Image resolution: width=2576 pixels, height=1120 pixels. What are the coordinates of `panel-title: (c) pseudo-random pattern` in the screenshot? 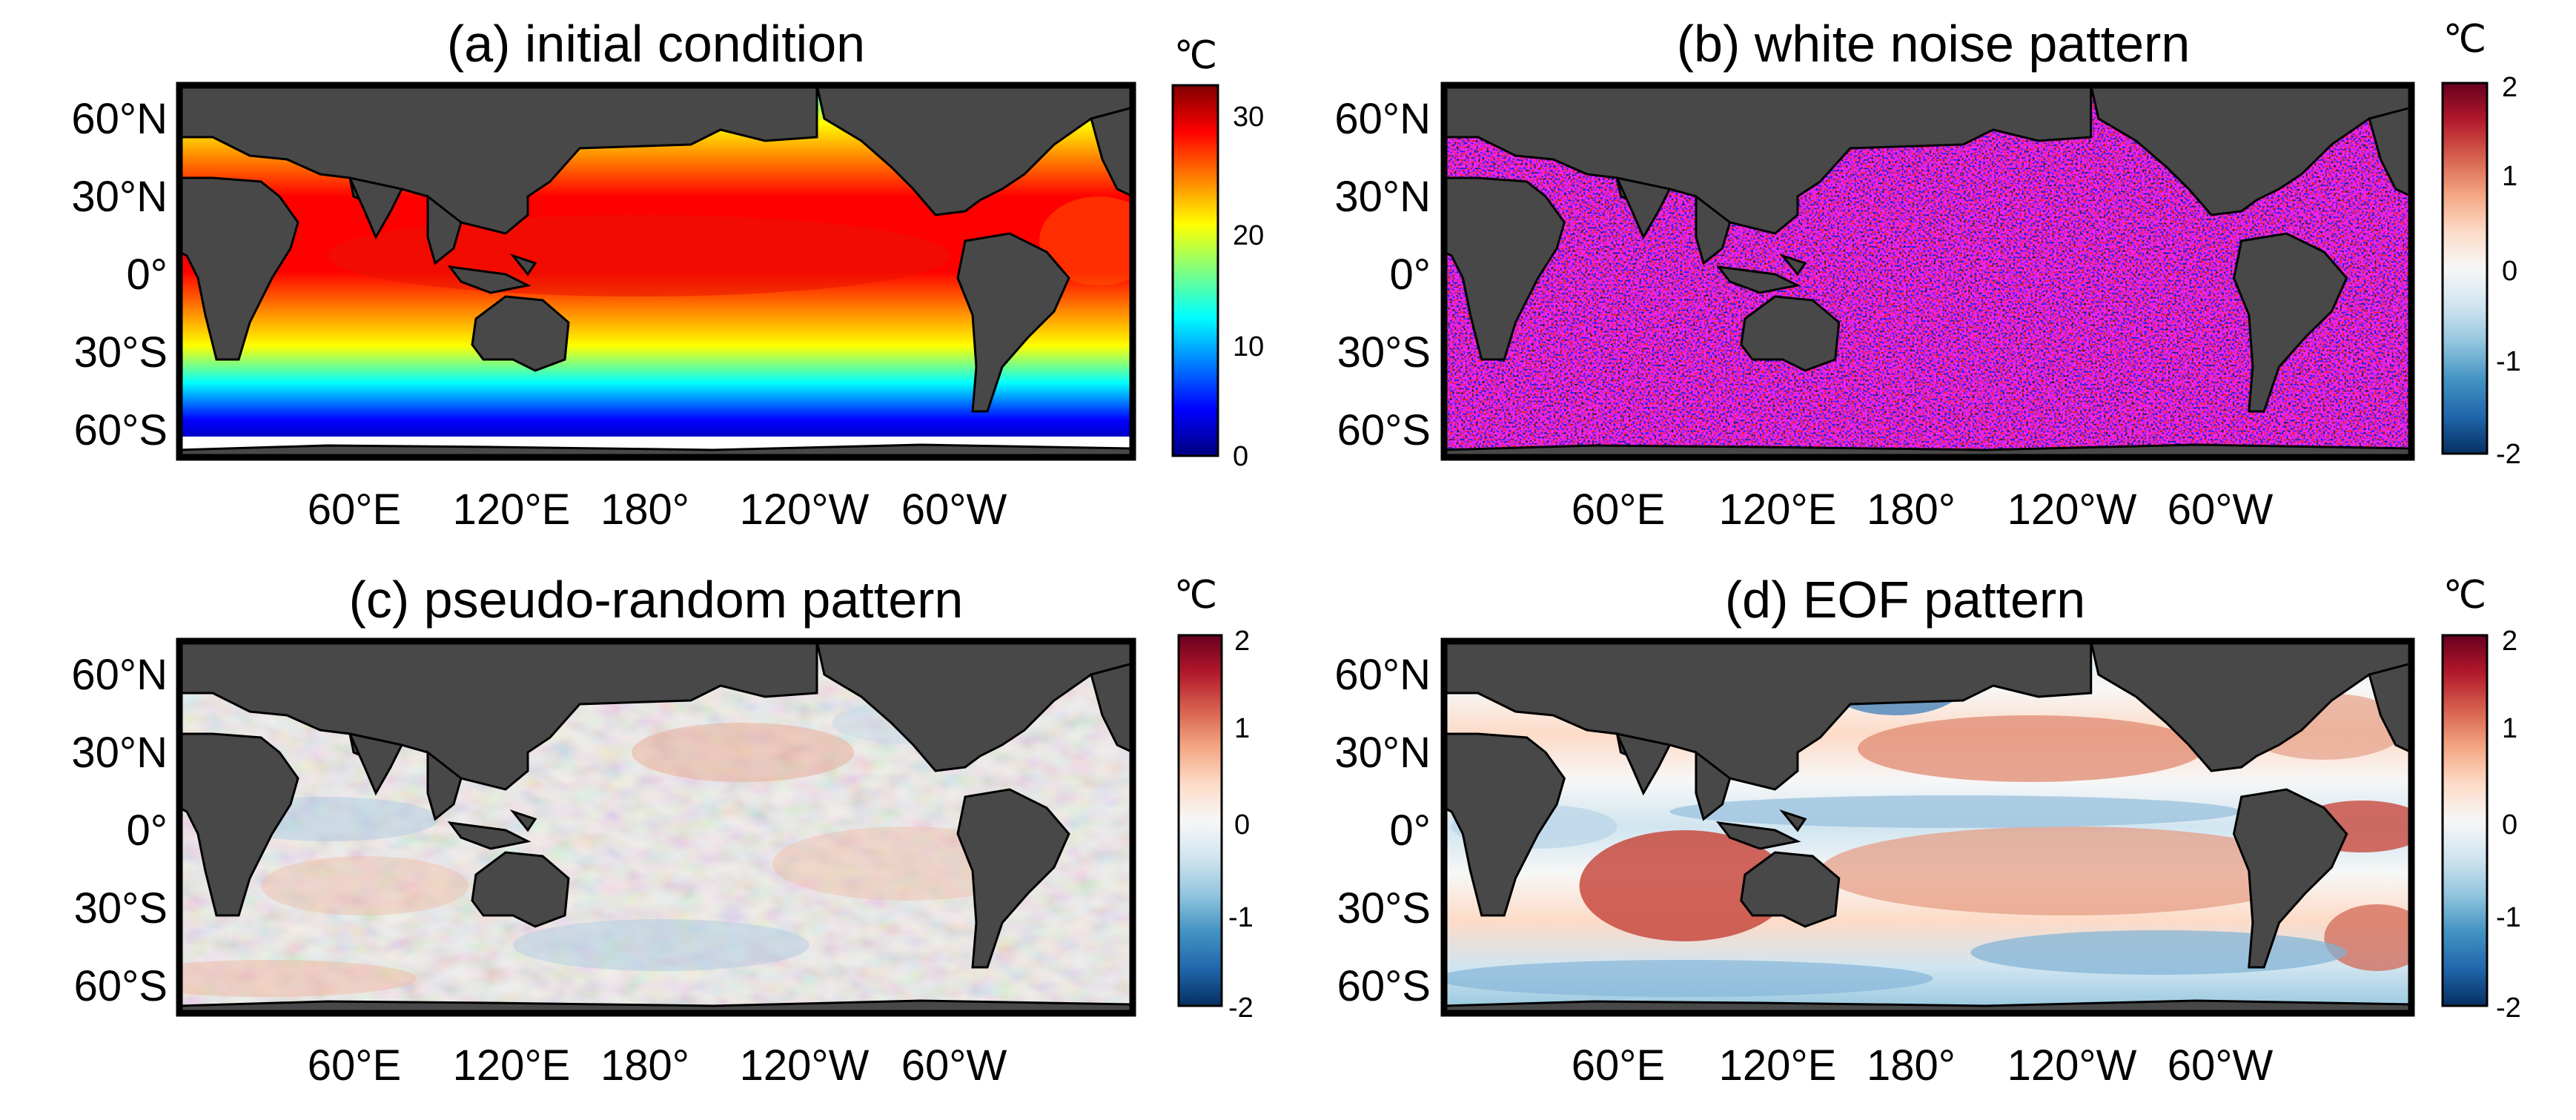 It's located at (656, 600).